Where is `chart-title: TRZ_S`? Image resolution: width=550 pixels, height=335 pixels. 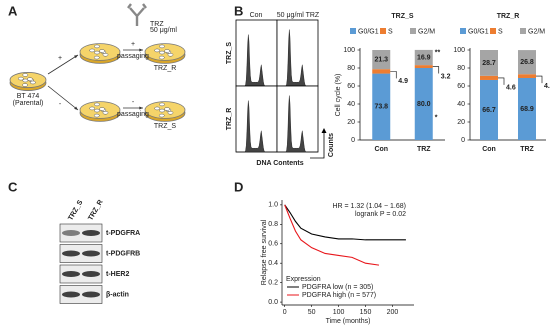
chart-title: TRZ_S is located at coordinates (402, 16).